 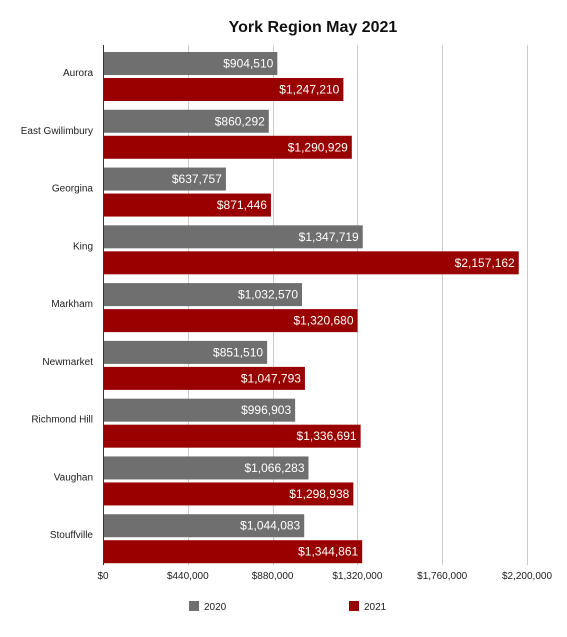 What do you see at coordinates (248, 64) in the screenshot?
I see `bar-value-label: $904,510` at bounding box center [248, 64].